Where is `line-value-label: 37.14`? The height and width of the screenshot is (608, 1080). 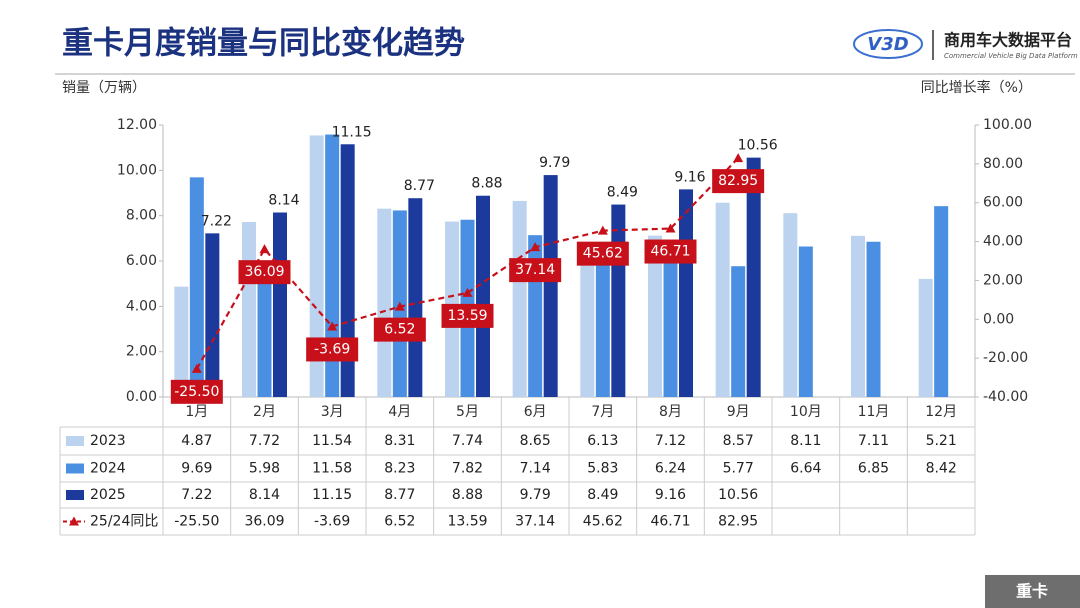
line-value-label: 37.14 is located at coordinates (535, 270).